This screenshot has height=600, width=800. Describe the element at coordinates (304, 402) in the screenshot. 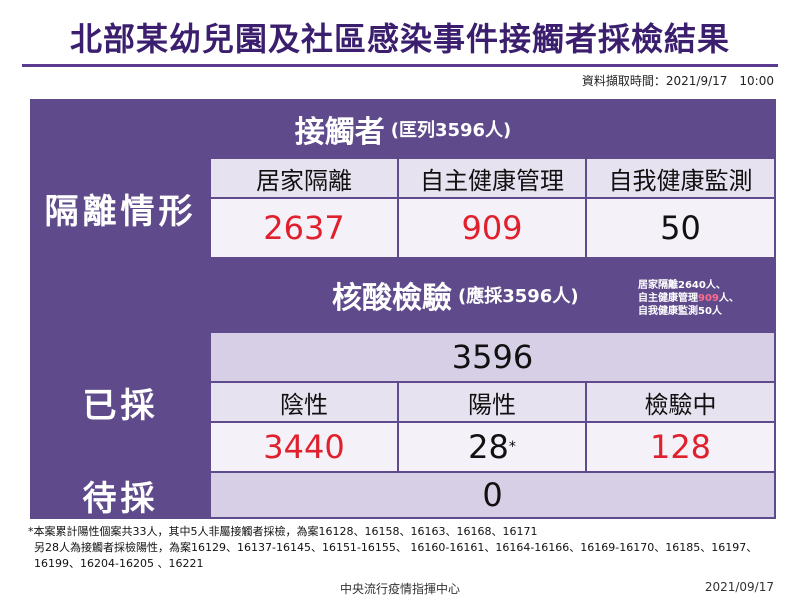

I see `sampled-col-negative: 陰性` at that location.